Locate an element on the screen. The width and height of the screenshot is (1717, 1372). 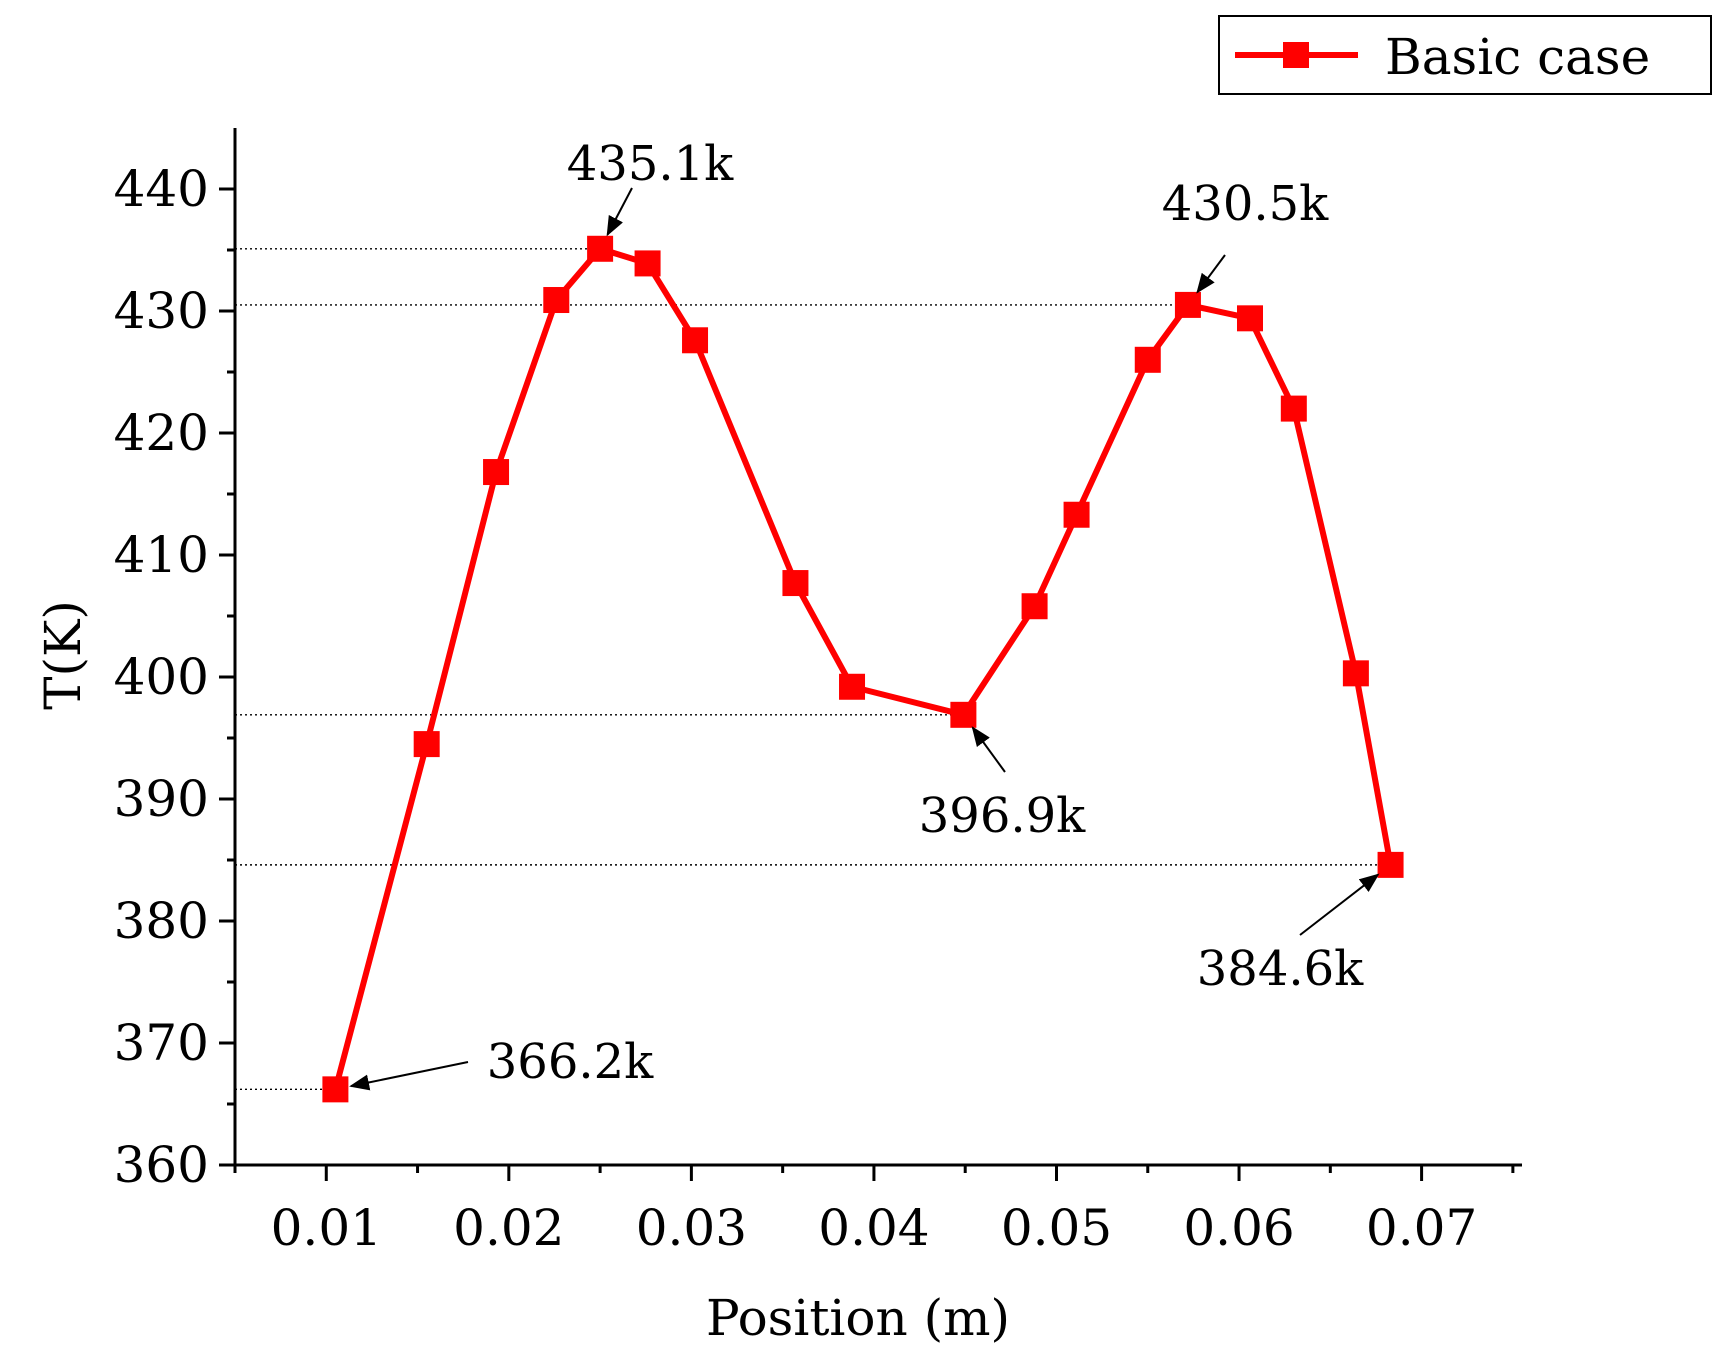
y-tick-label: 400 is located at coordinates (161, 677).